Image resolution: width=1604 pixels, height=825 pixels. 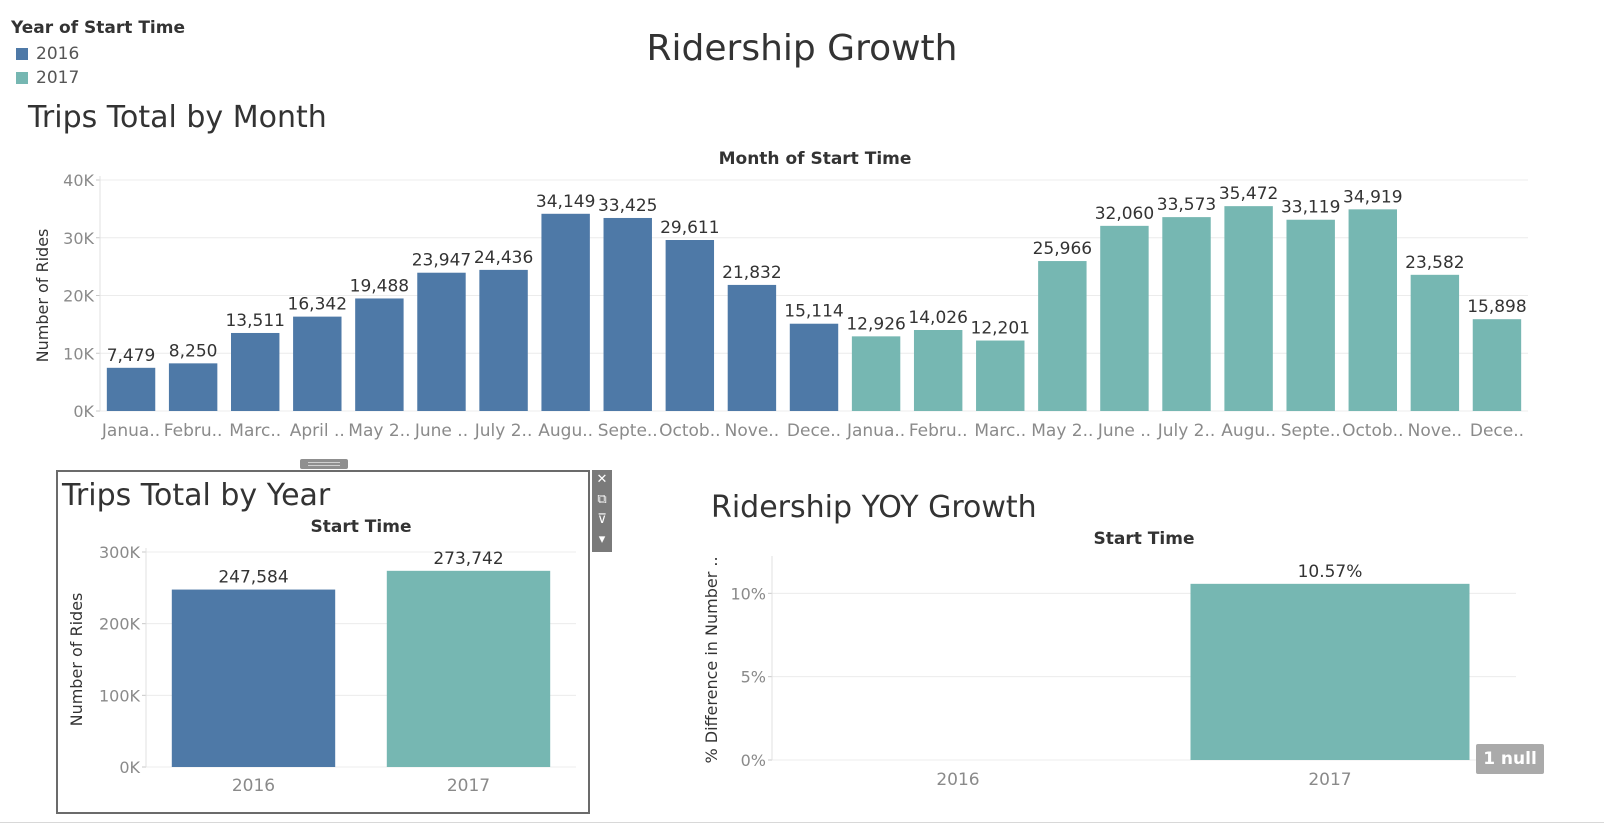 I want to click on data-label-month-19: 33,119, so click(x=1310, y=208).